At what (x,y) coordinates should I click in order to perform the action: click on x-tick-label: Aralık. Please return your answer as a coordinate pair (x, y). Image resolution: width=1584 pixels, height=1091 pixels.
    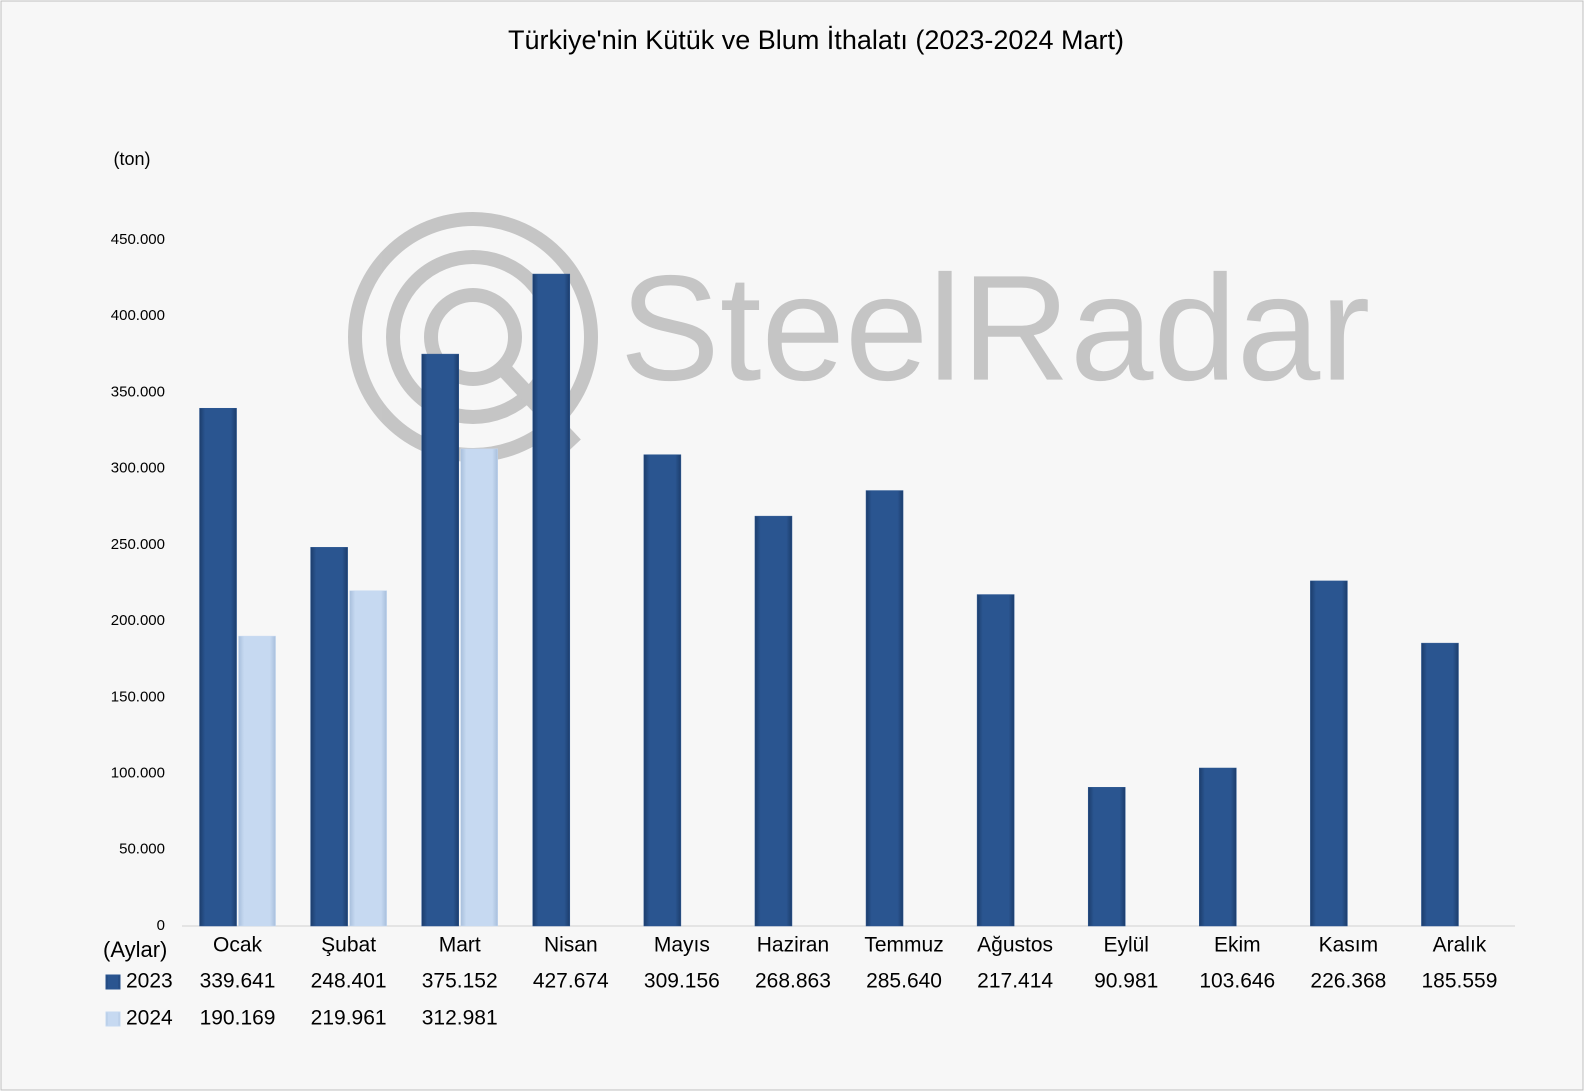
    Looking at the image, I should click on (1460, 945).